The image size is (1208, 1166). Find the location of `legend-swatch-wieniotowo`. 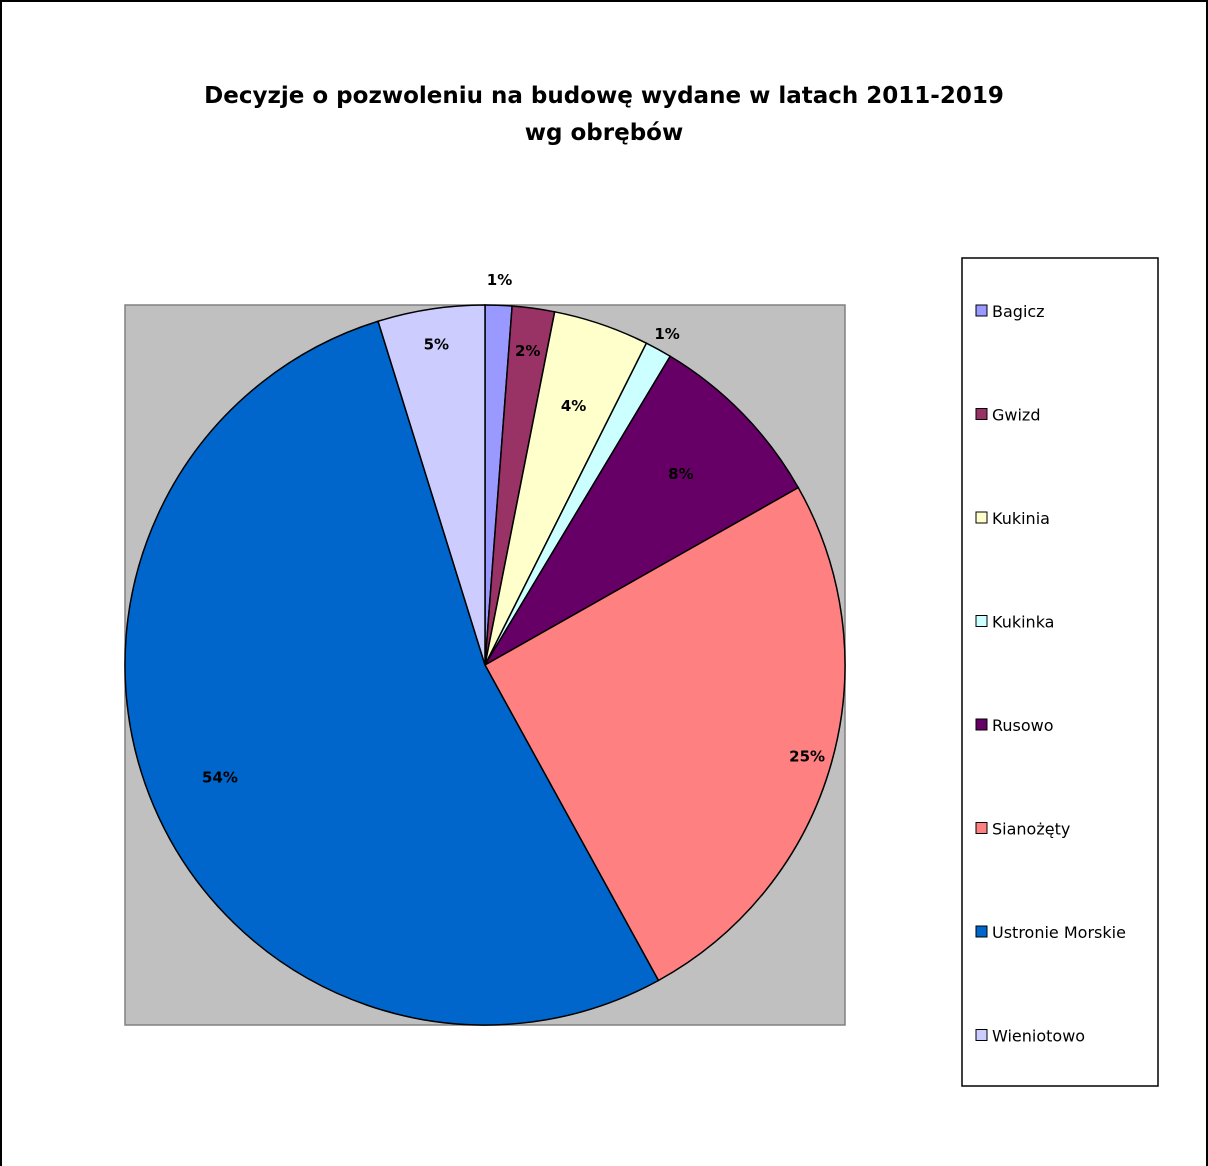

legend-swatch-wieniotowo is located at coordinates (981, 1035).